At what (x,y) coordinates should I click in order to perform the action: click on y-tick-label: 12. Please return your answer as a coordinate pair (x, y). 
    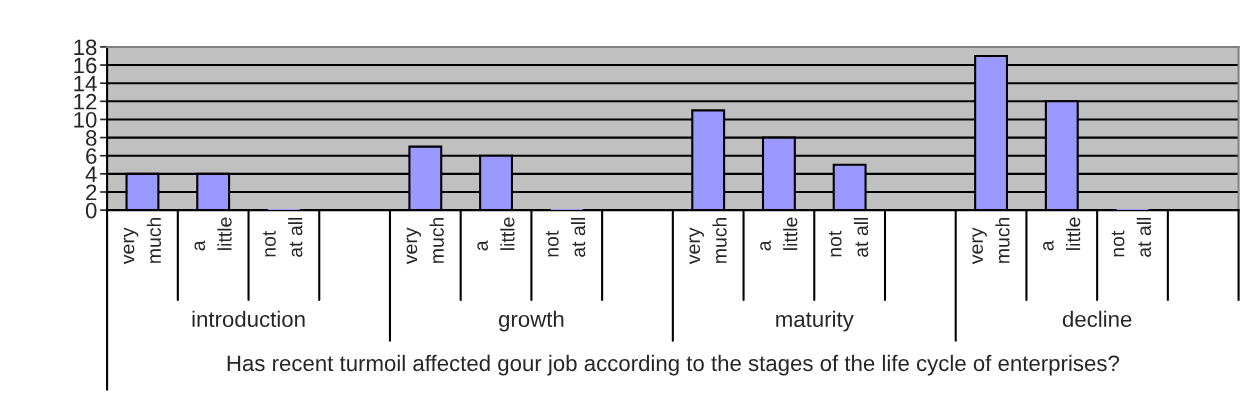
    Looking at the image, I should click on (85, 101).